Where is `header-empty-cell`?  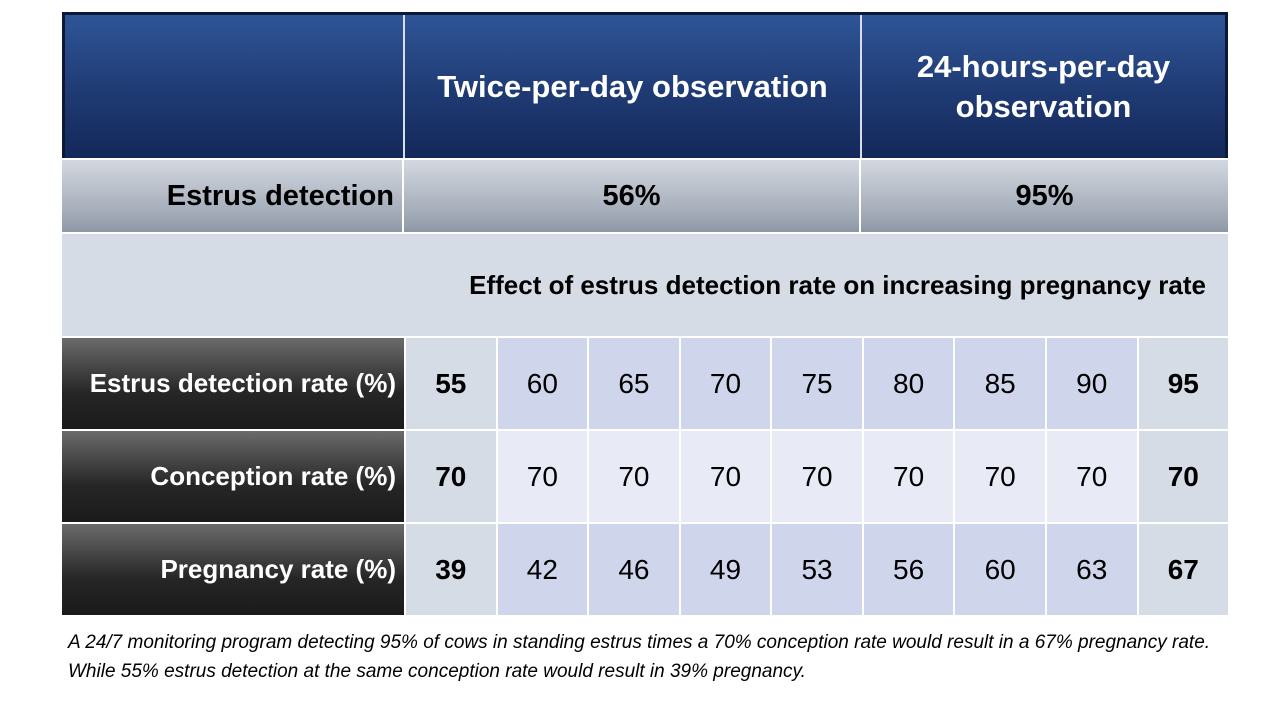
header-empty-cell is located at coordinates (235, 86).